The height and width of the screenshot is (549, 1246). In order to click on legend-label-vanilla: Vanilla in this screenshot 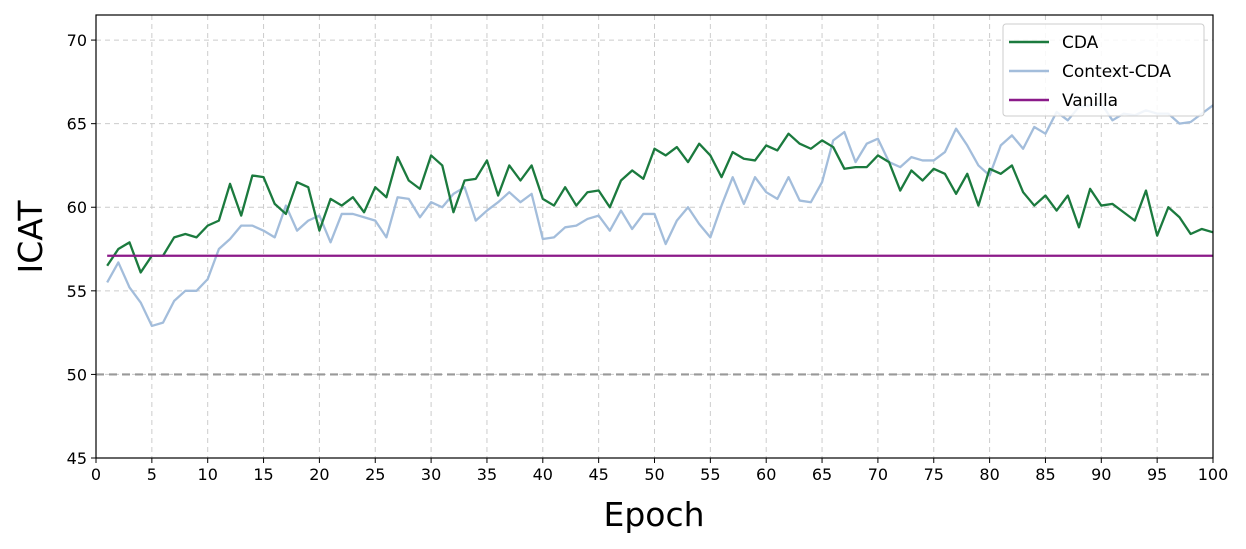, I will do `click(1090, 101)`.